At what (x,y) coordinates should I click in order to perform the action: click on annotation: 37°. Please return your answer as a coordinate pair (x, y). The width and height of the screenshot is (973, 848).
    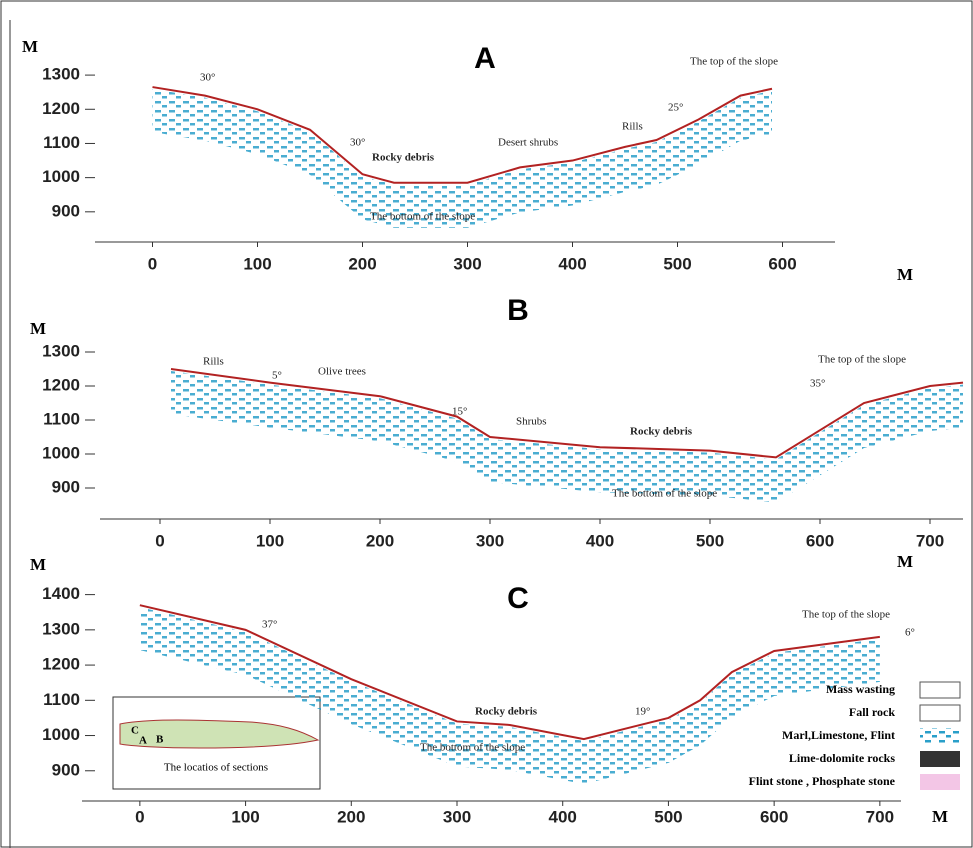
    Looking at the image, I should click on (269, 625).